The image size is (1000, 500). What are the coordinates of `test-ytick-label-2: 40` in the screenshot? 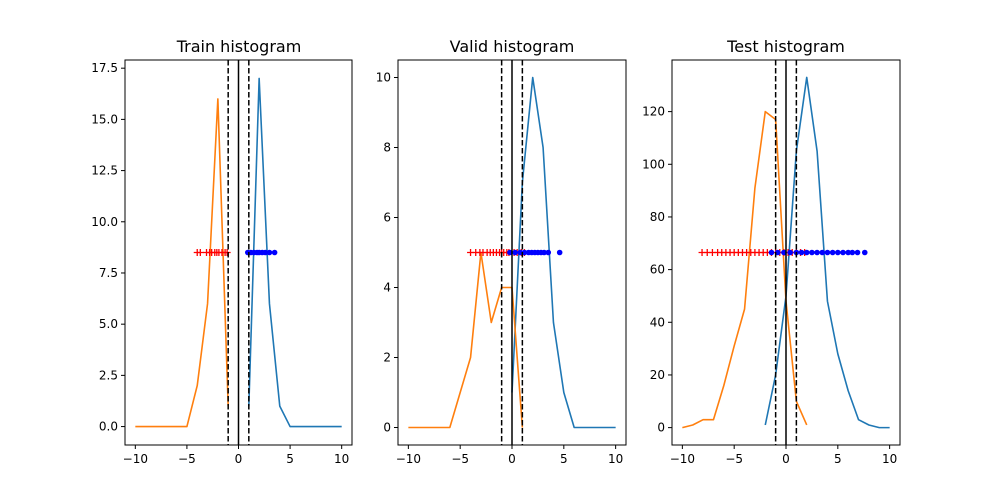 It's located at (657, 322).